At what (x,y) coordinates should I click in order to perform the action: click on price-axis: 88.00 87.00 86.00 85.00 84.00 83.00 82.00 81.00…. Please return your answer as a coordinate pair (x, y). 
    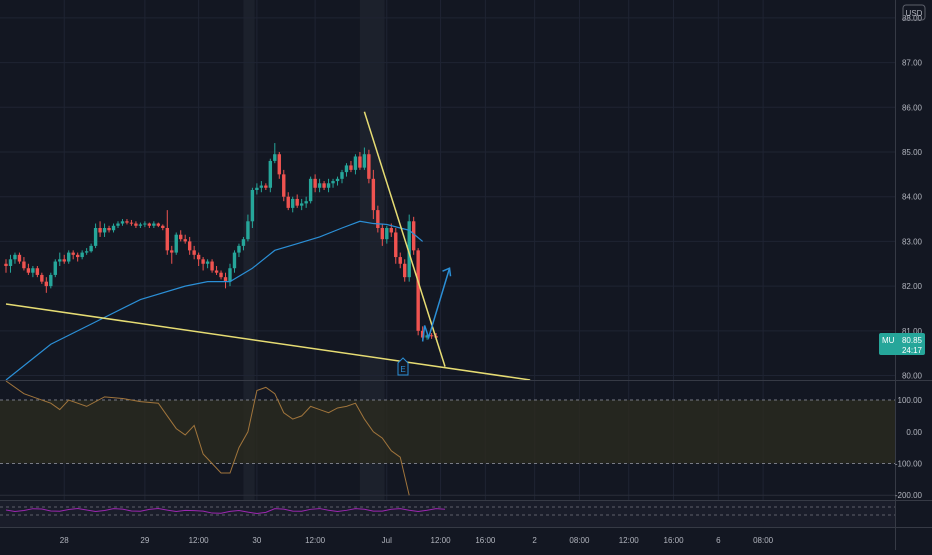
    Looking at the image, I should click on (909, 257).